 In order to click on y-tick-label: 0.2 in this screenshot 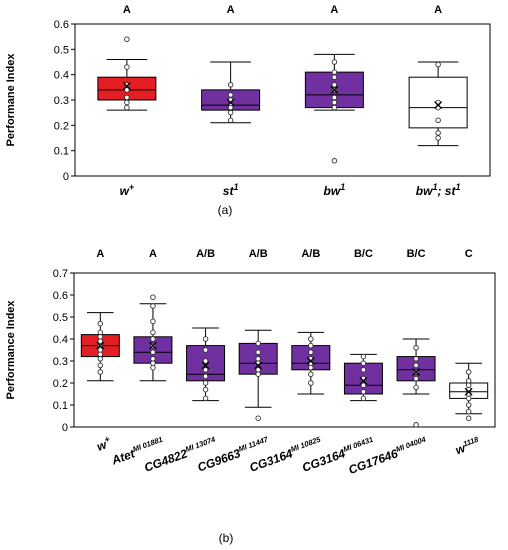, I will do `click(60, 384)`.